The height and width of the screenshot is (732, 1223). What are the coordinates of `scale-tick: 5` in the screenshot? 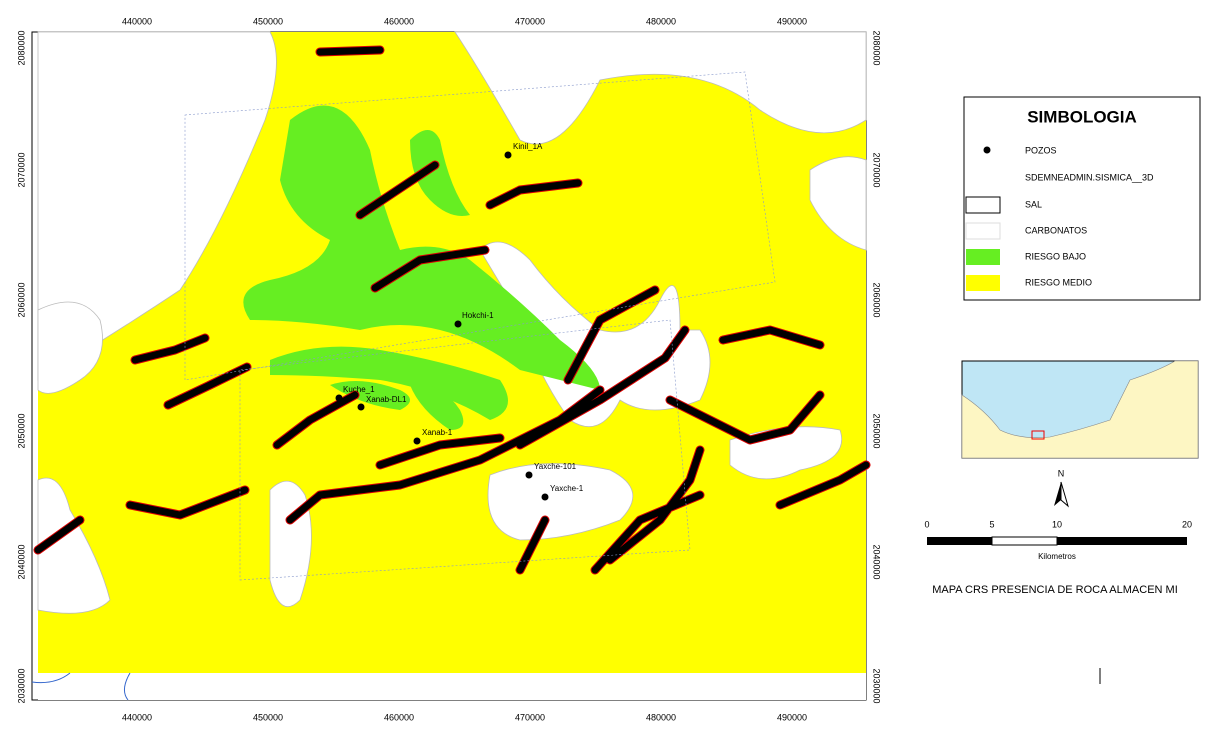 It's located at (991, 524).